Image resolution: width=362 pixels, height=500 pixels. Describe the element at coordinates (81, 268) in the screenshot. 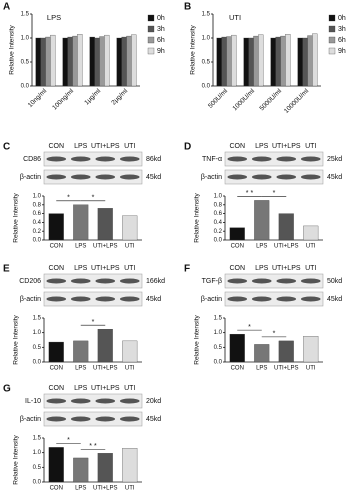

I see `lane-label: LPS` at that location.